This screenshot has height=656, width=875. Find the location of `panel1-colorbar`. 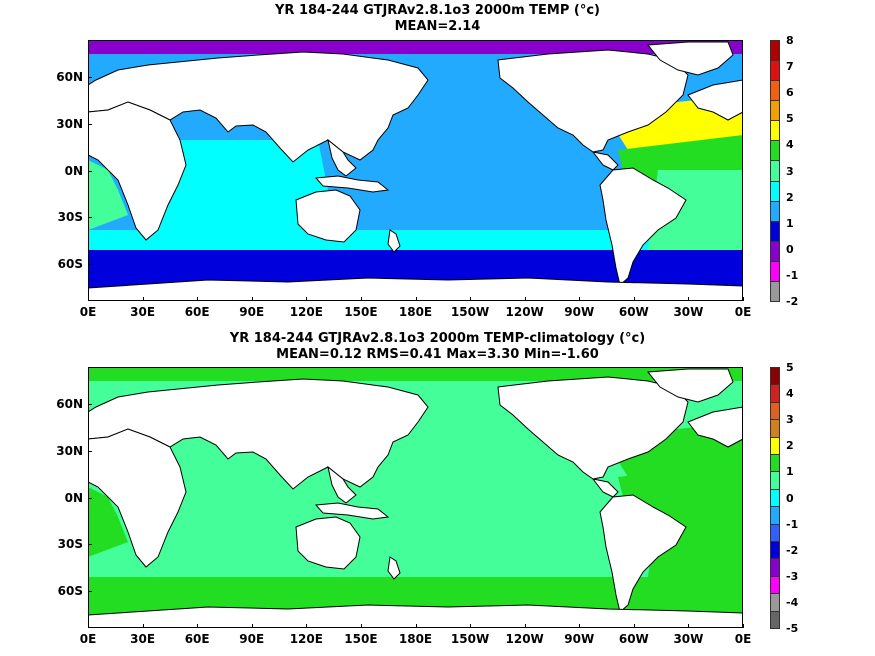

panel1-colorbar is located at coordinates (775, 171).